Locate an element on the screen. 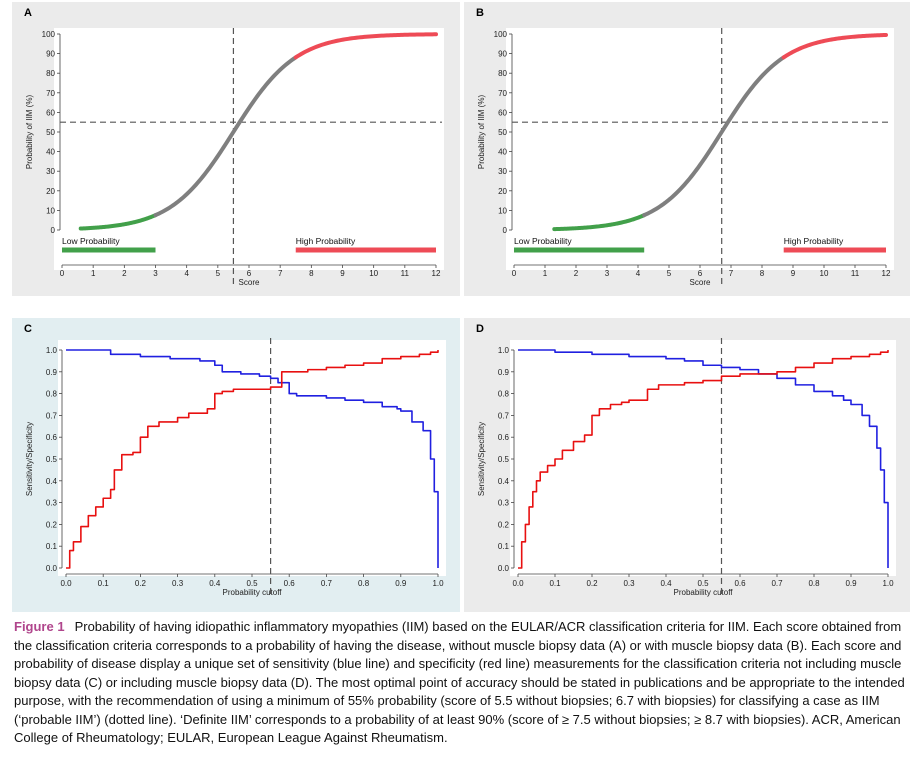  specificity-line is located at coordinates (703, 459).